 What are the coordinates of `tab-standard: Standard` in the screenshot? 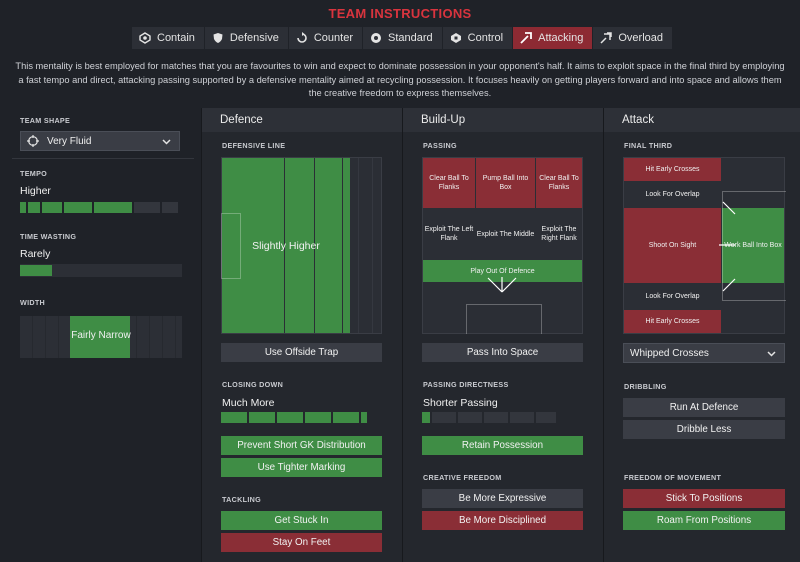 It's located at (402, 38).